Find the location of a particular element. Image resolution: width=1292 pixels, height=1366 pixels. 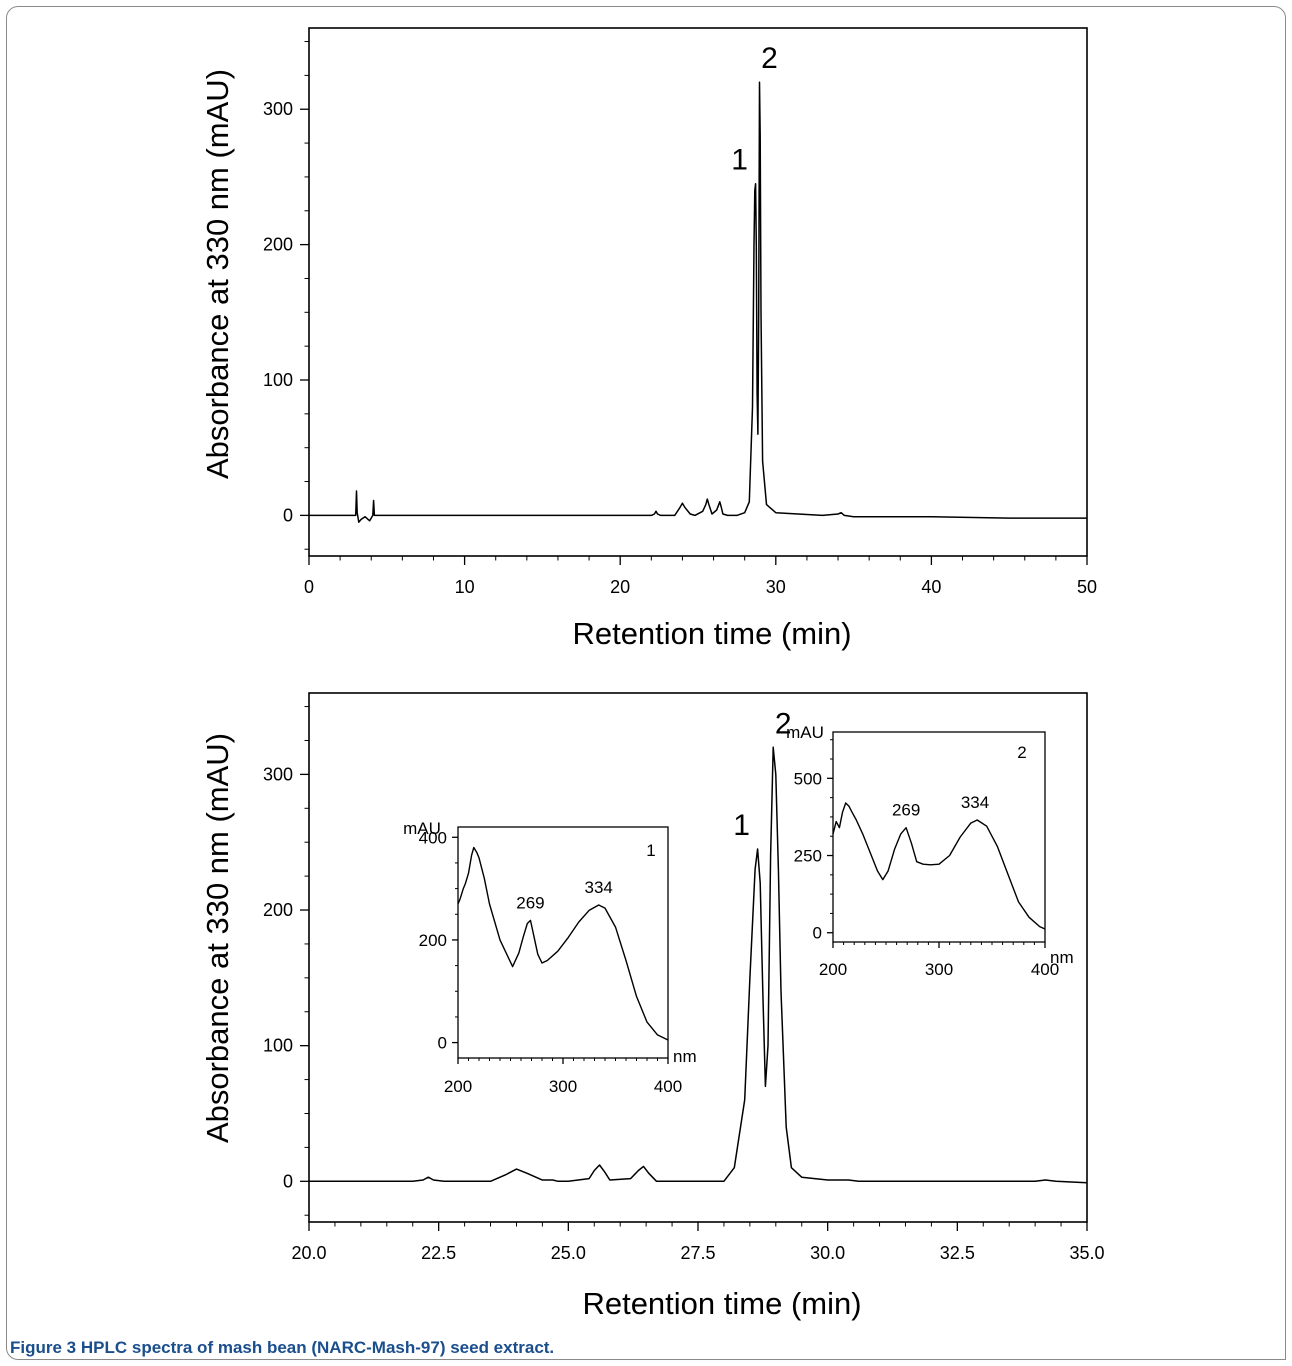

inset1-x-tick-label: 300 is located at coordinates (563, 1086).